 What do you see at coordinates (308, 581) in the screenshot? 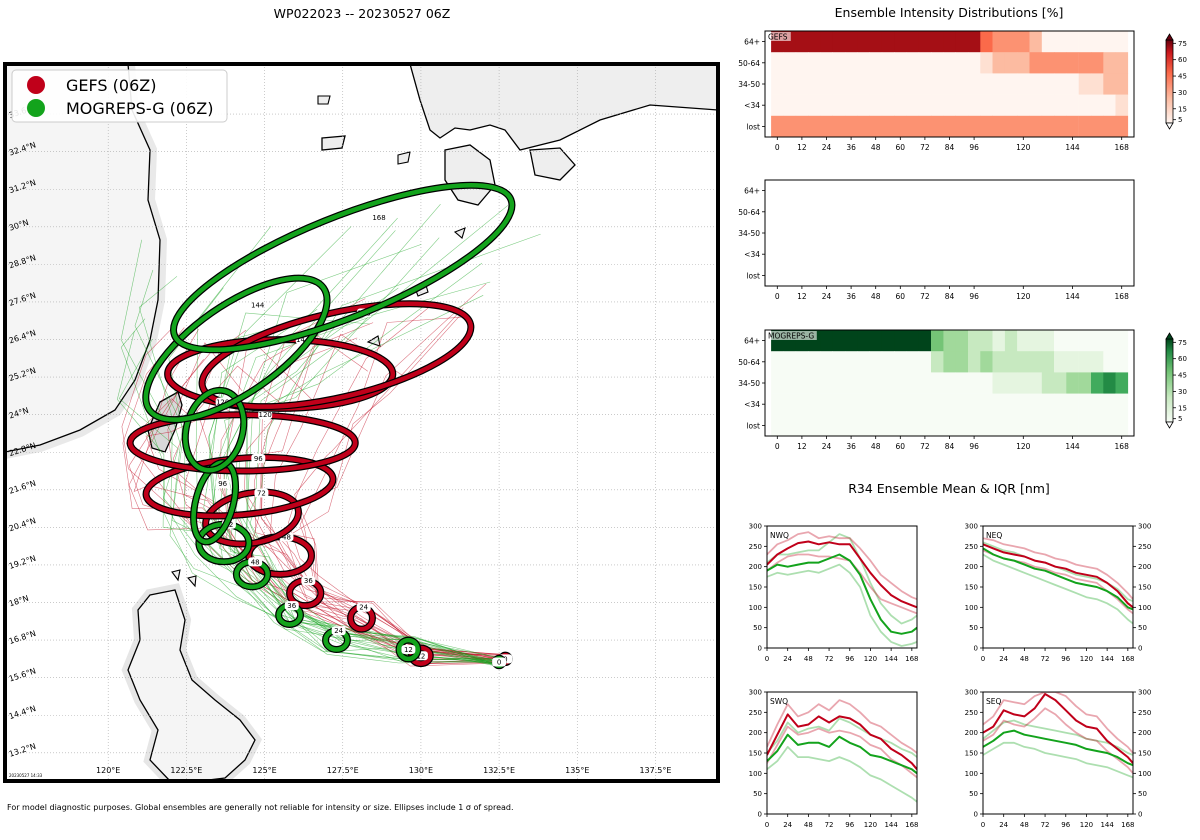
I see `hour-label: 36` at bounding box center [308, 581].